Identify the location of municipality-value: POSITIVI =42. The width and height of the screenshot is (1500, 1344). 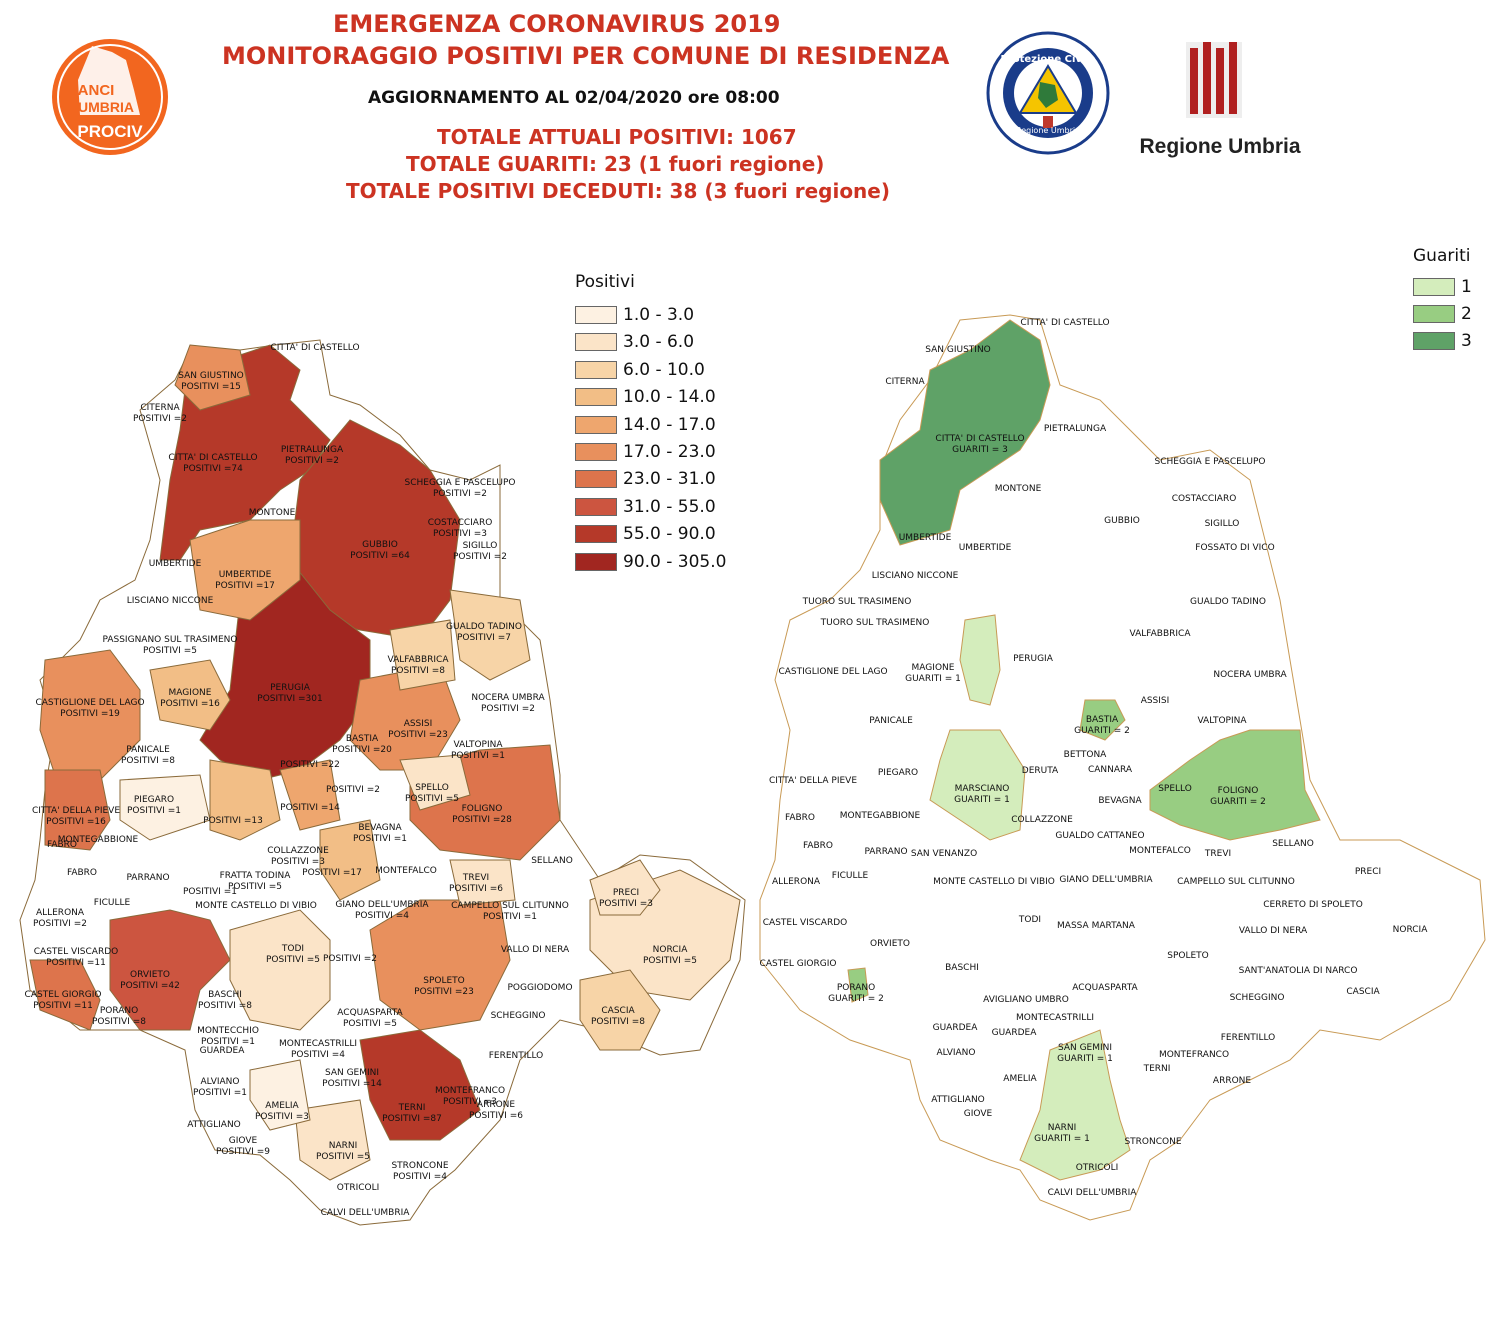
(150, 986).